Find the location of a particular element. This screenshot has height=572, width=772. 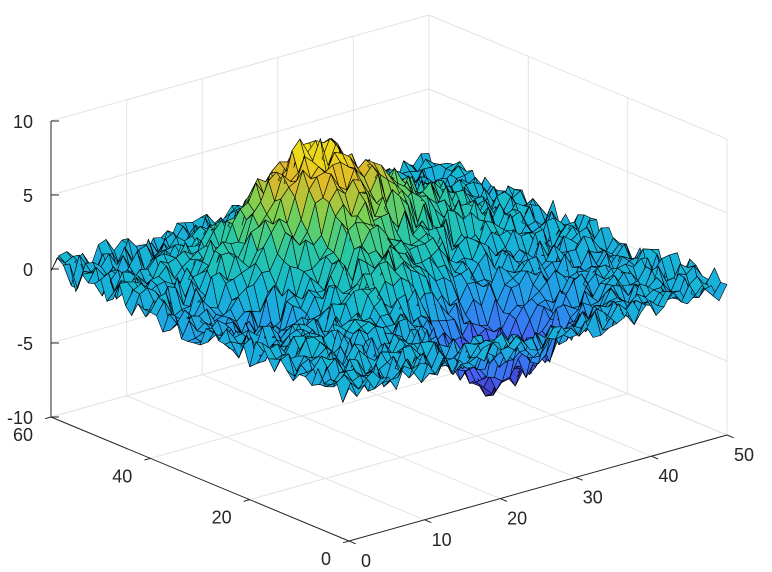

x-tick-label: 50 is located at coordinates (744, 455).